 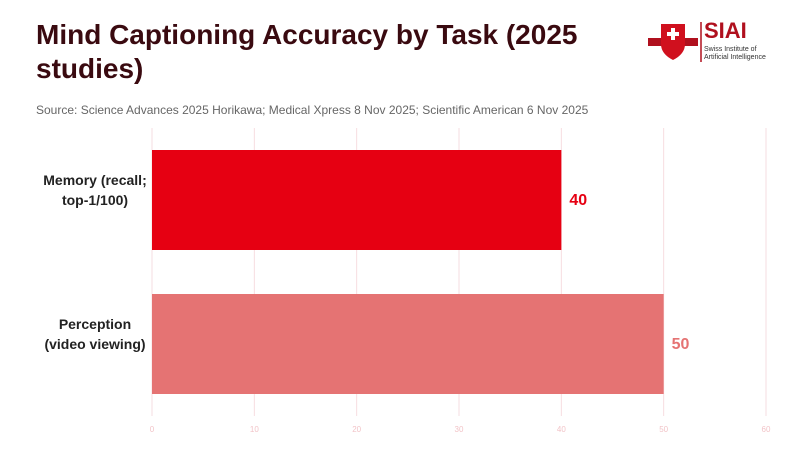 I want to click on value-label: 50, so click(x=681, y=344).